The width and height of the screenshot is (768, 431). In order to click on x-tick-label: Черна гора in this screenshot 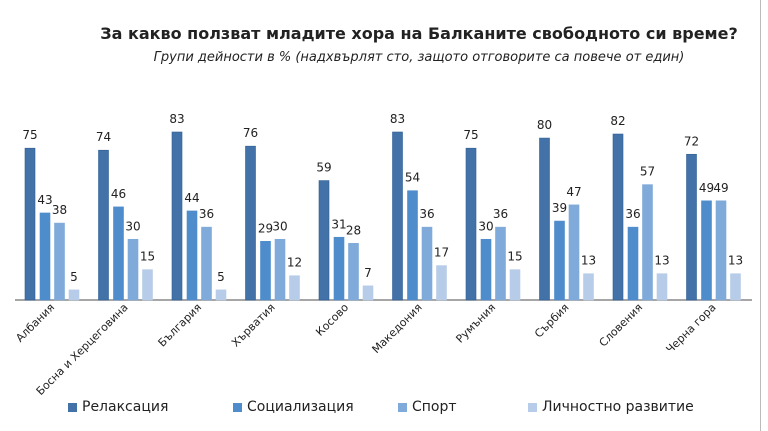, I will do `click(691, 328)`.